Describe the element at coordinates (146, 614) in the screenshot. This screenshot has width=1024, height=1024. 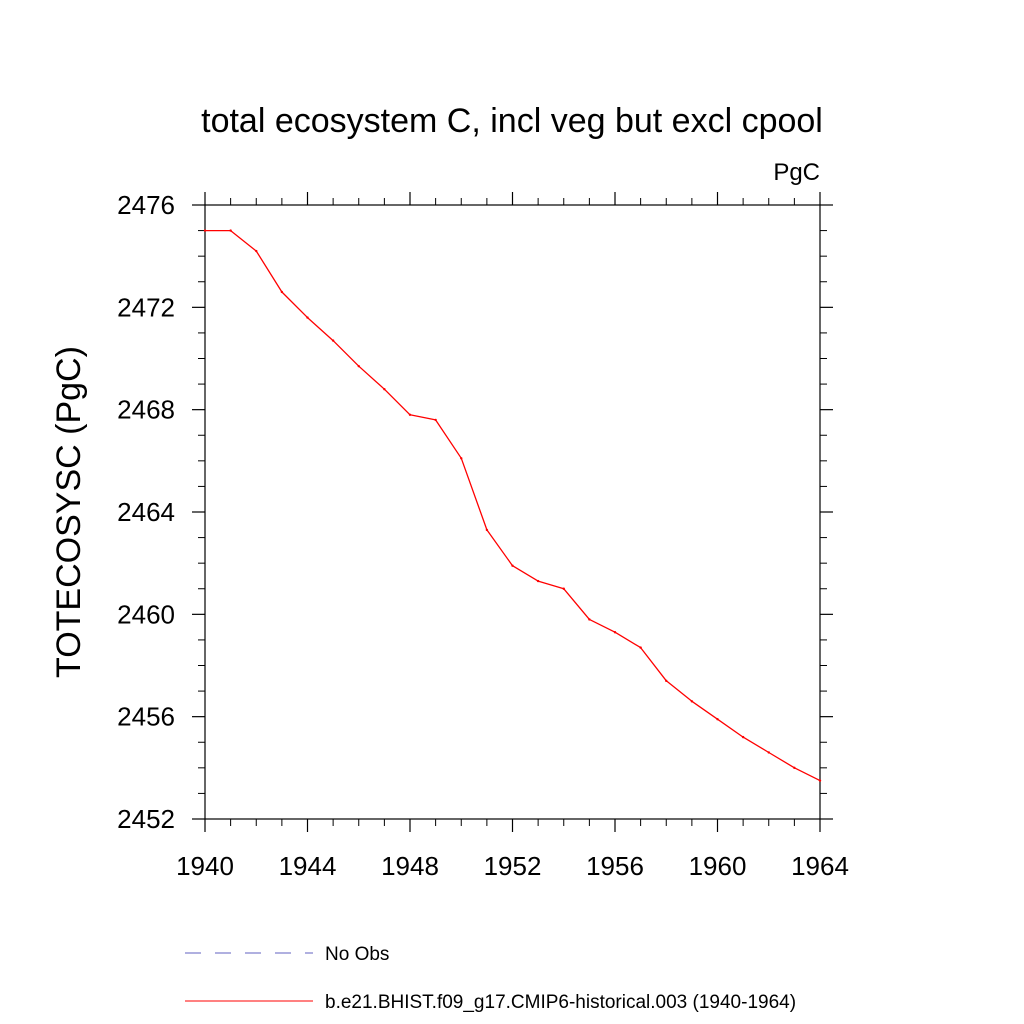
I see `y-tick-label: 2460` at that location.